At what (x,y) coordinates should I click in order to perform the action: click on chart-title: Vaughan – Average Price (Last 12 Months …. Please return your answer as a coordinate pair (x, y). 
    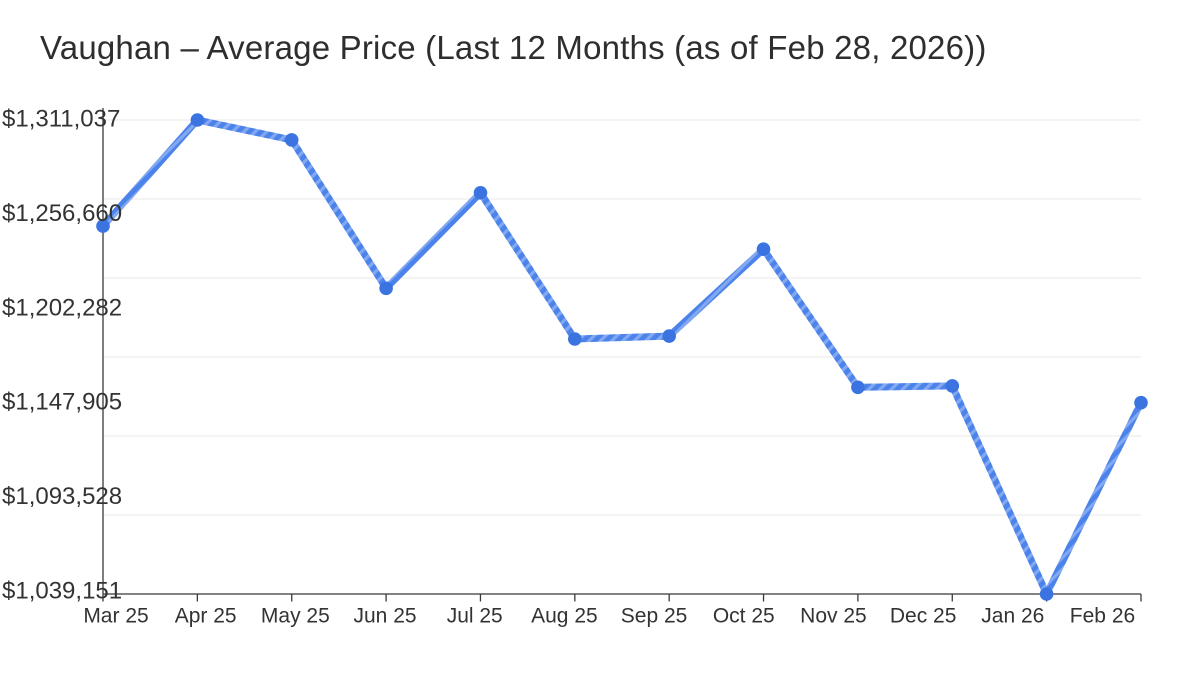
    Looking at the image, I should click on (513, 47).